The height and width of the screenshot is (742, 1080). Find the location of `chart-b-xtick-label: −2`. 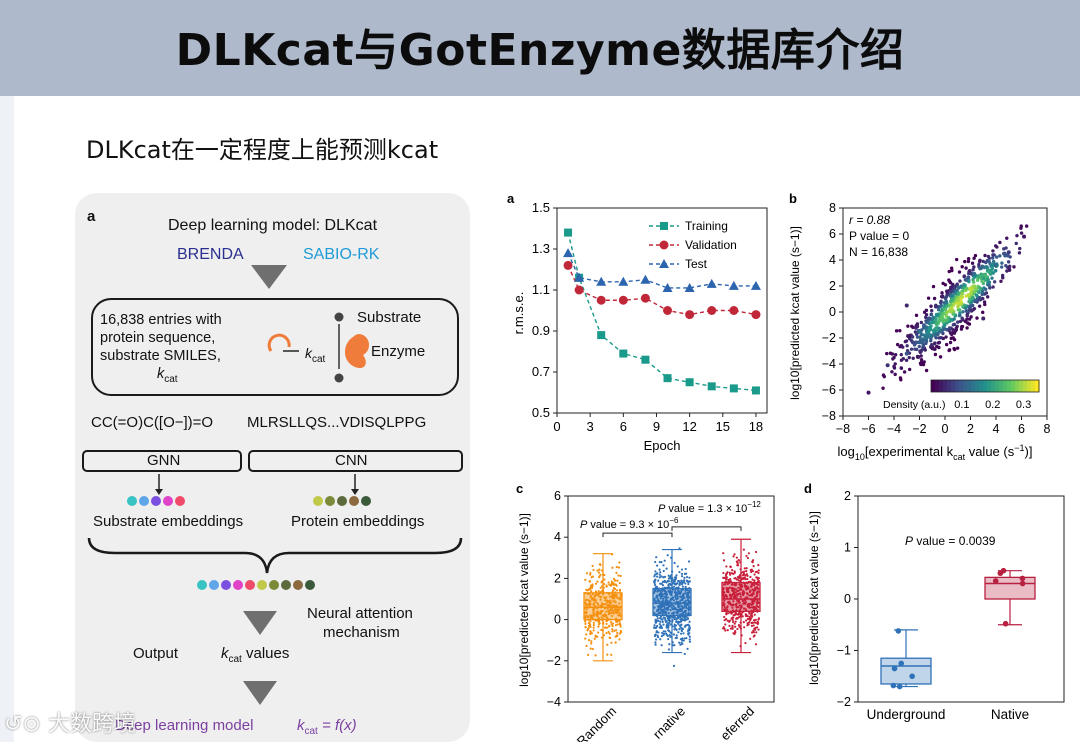

chart-b-xtick-label: −2 is located at coordinates (919, 429).